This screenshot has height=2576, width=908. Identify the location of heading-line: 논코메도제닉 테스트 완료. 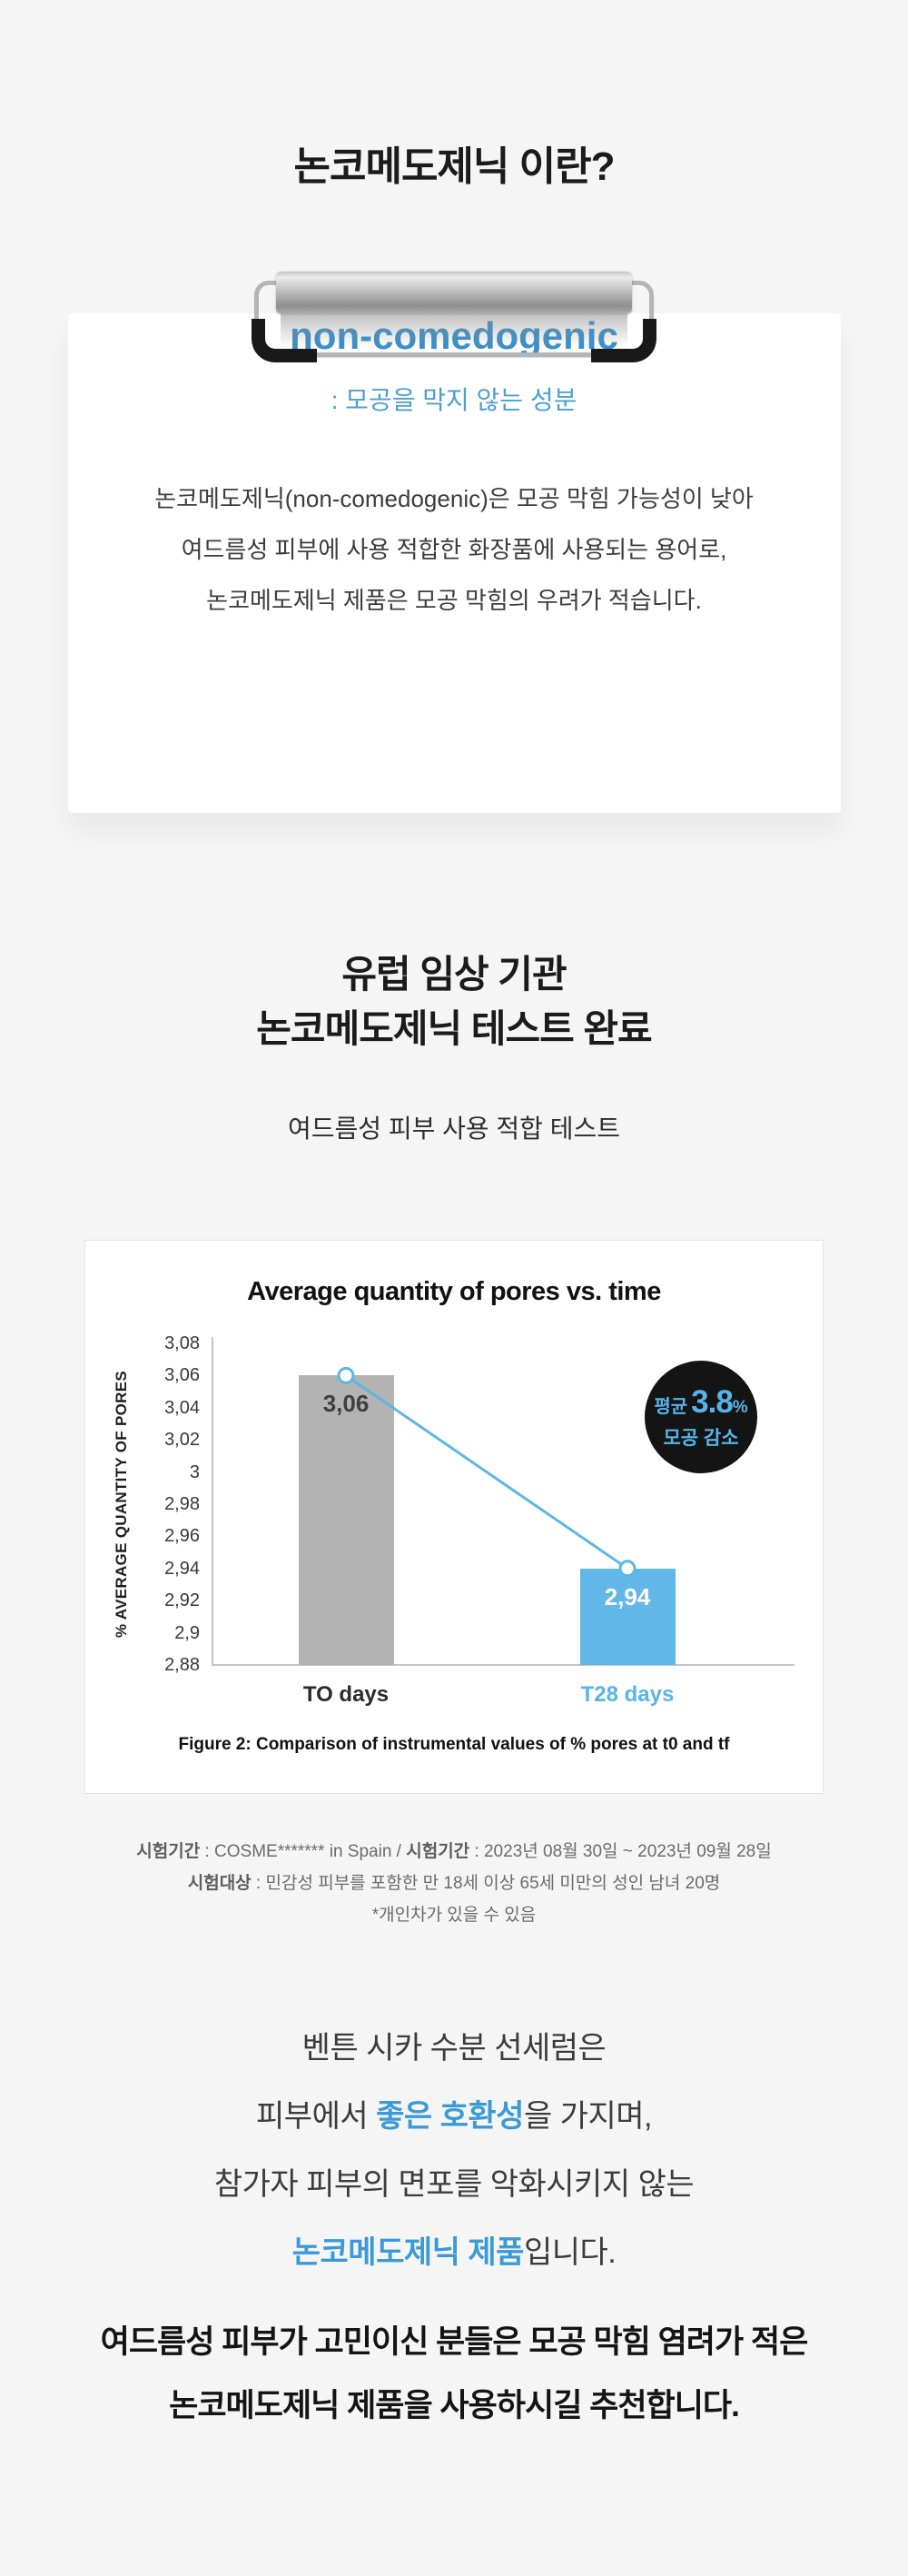
(454, 1028).